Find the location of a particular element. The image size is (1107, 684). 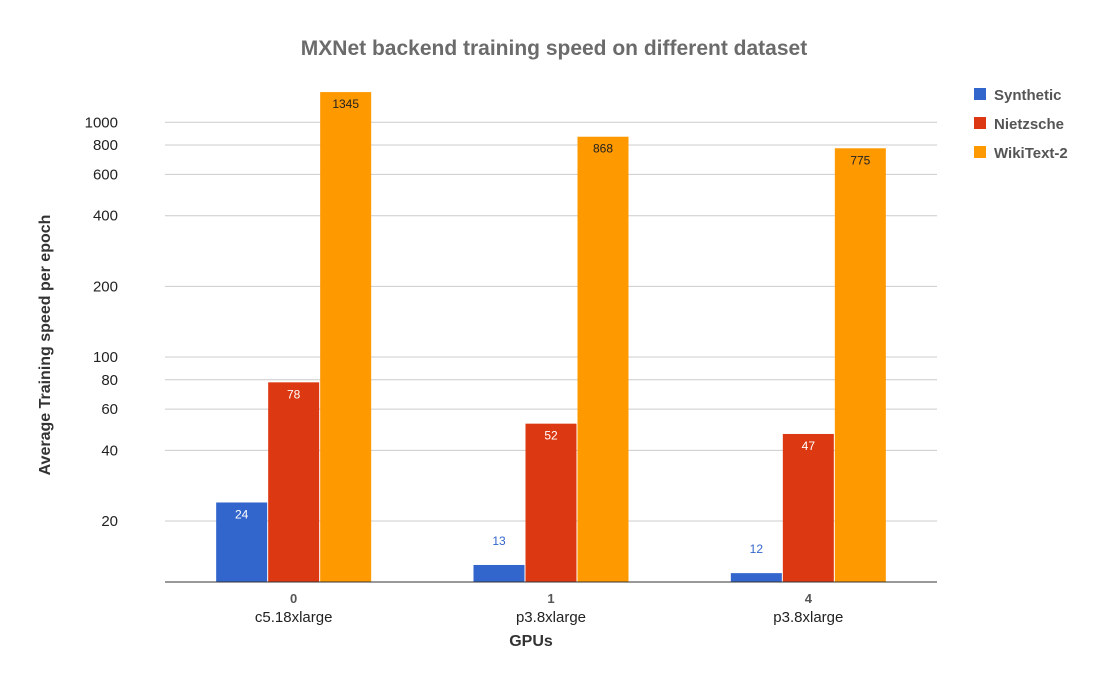

x-tick-label: c5.18xlarge is located at coordinates (294, 617).